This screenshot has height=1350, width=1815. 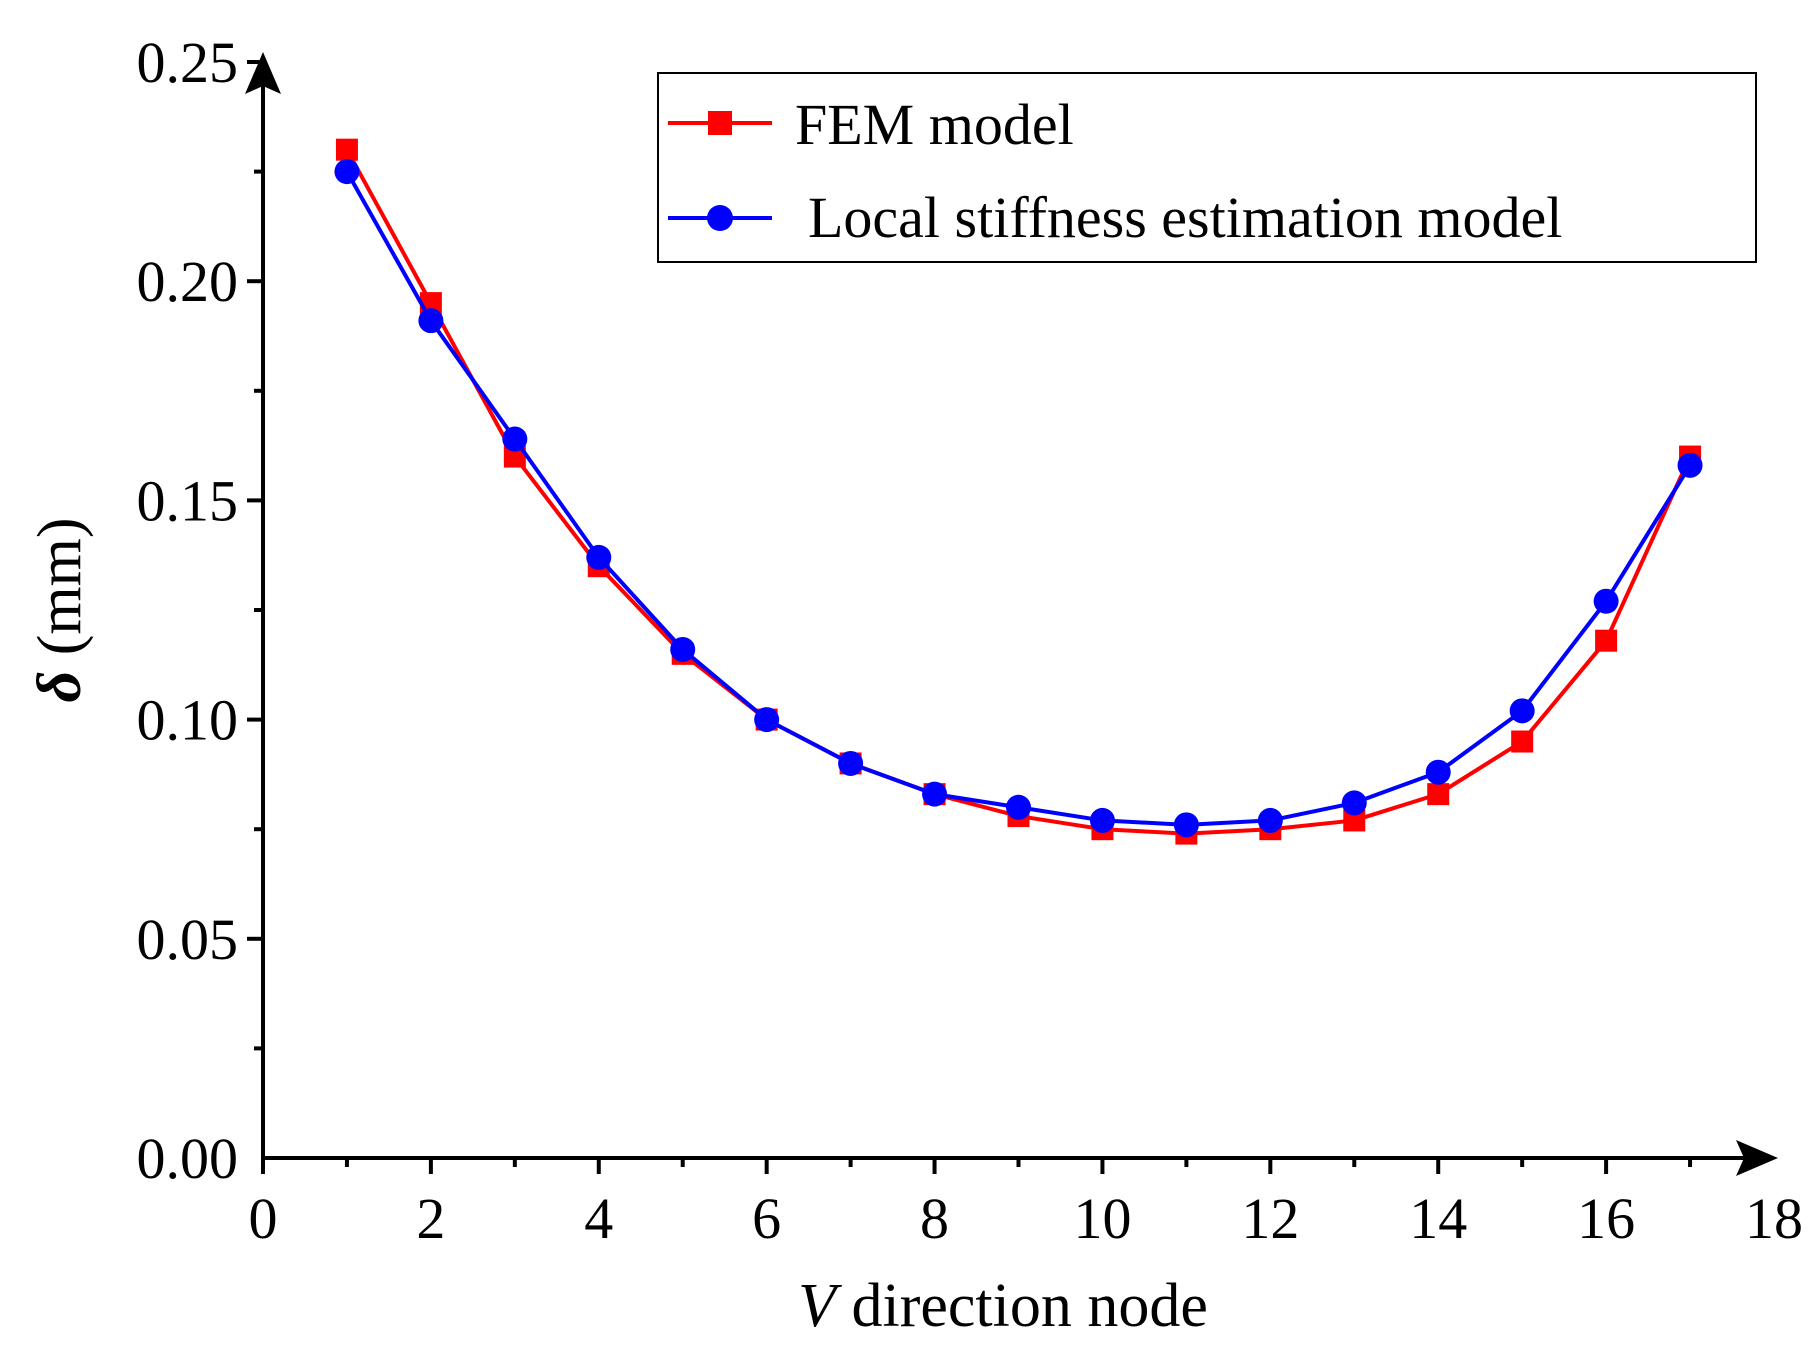 What do you see at coordinates (1438, 1218) in the screenshot?
I see `x-tick-label: 14` at bounding box center [1438, 1218].